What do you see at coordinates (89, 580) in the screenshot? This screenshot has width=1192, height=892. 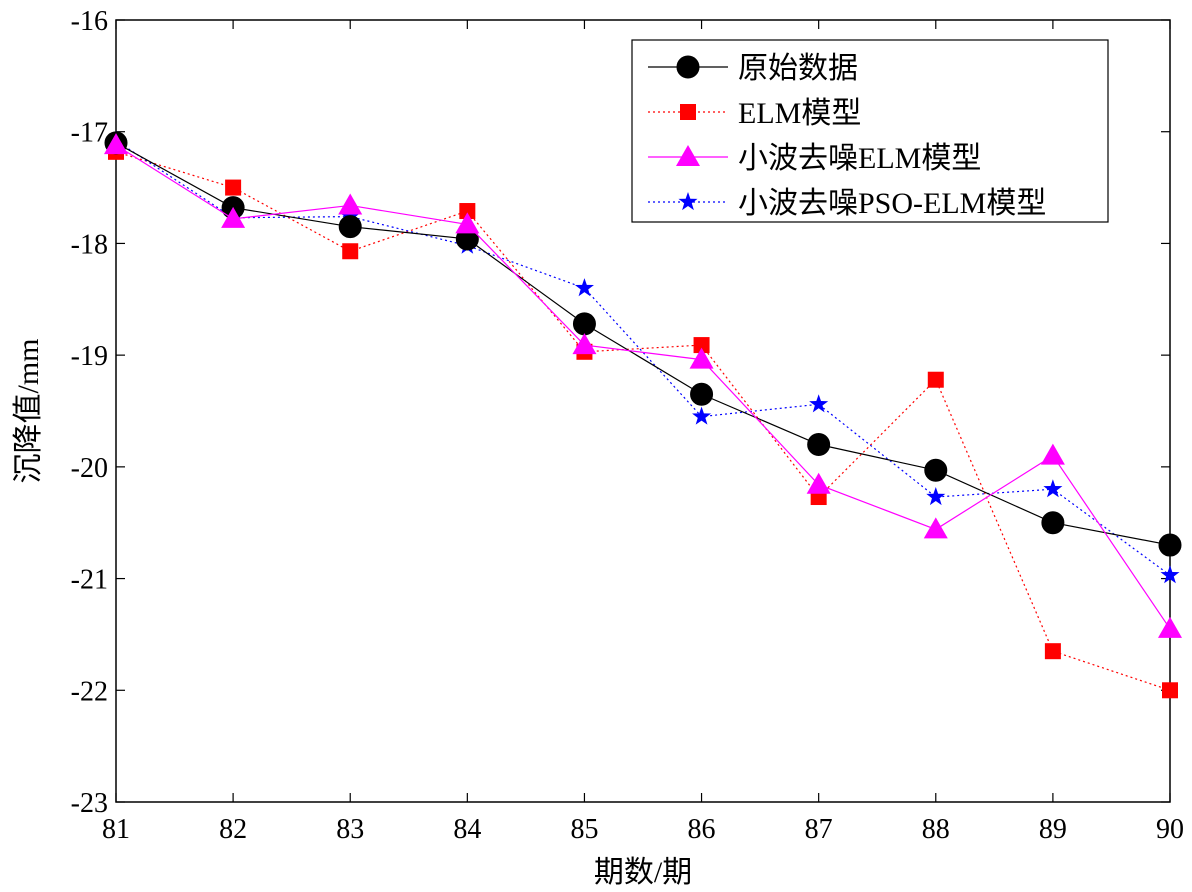 I see `y-tick-label: -21` at bounding box center [89, 580].